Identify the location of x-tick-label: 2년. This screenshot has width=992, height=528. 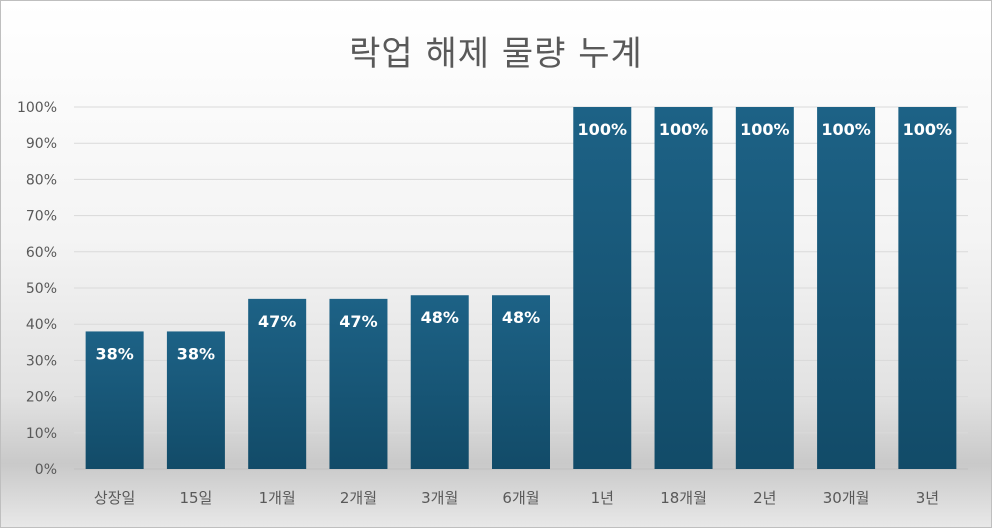
(764, 498).